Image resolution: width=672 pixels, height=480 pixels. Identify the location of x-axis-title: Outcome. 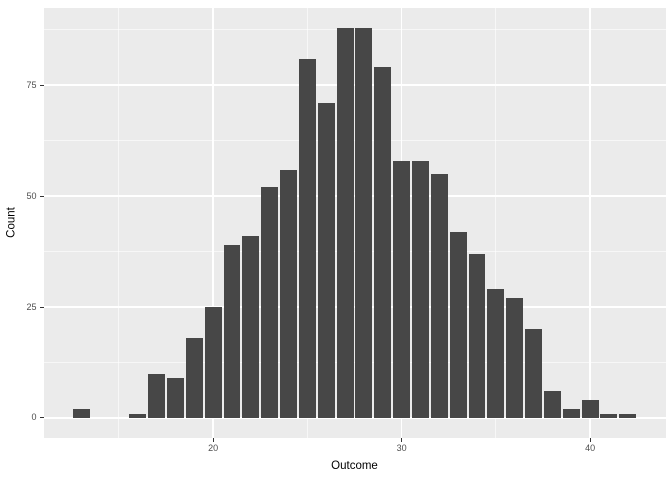
(354, 465).